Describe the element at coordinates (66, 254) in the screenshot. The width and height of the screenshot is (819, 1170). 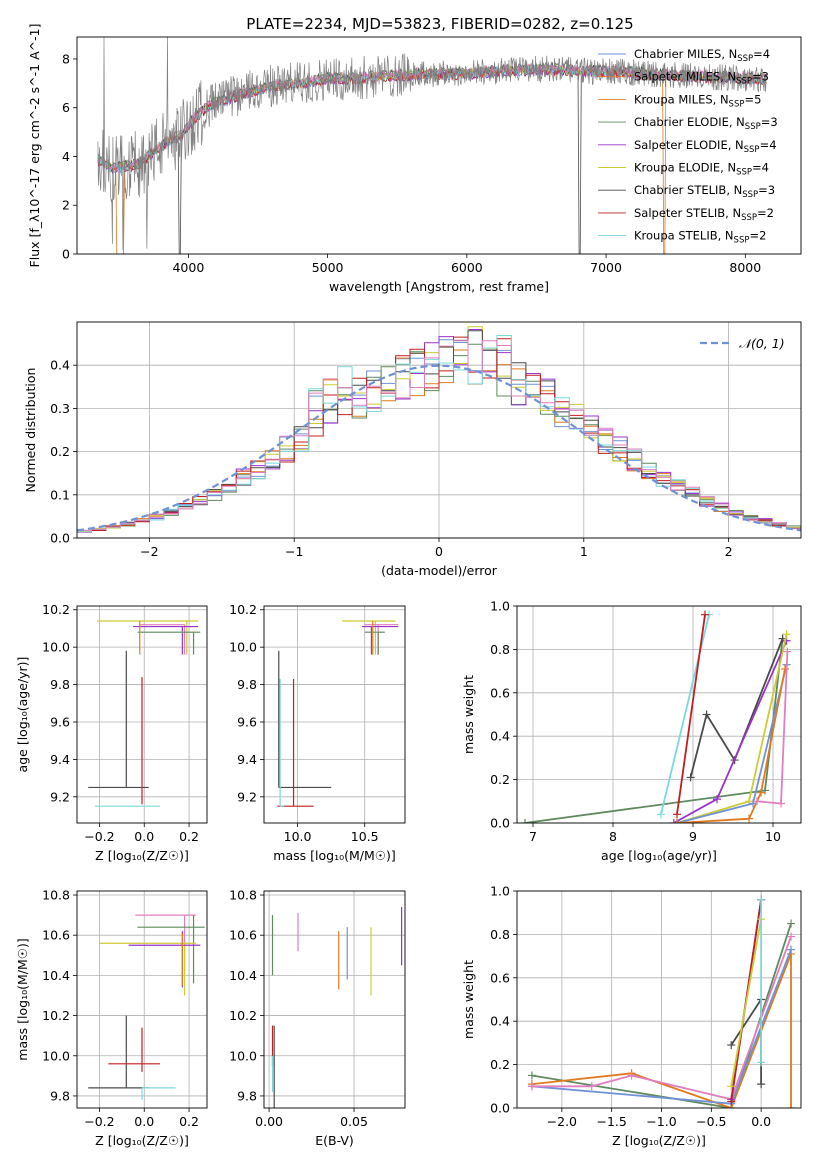
I see `y-tick-label: 0` at that location.